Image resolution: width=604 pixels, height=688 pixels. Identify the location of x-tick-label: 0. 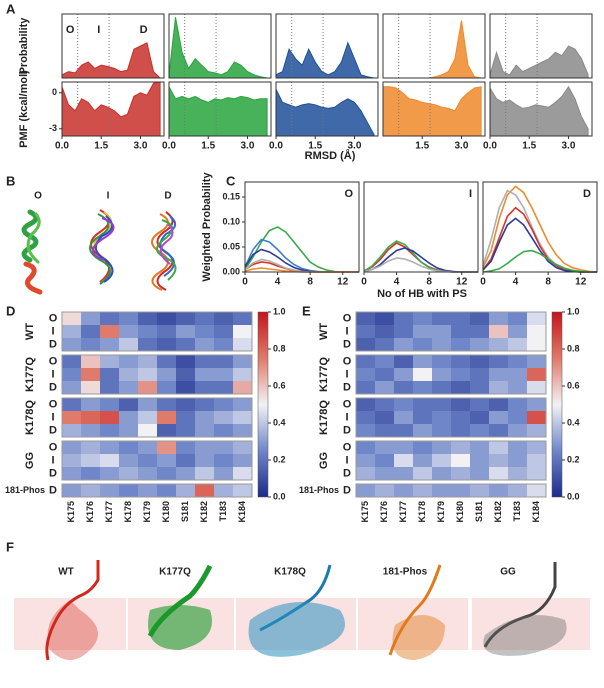
(364, 282).